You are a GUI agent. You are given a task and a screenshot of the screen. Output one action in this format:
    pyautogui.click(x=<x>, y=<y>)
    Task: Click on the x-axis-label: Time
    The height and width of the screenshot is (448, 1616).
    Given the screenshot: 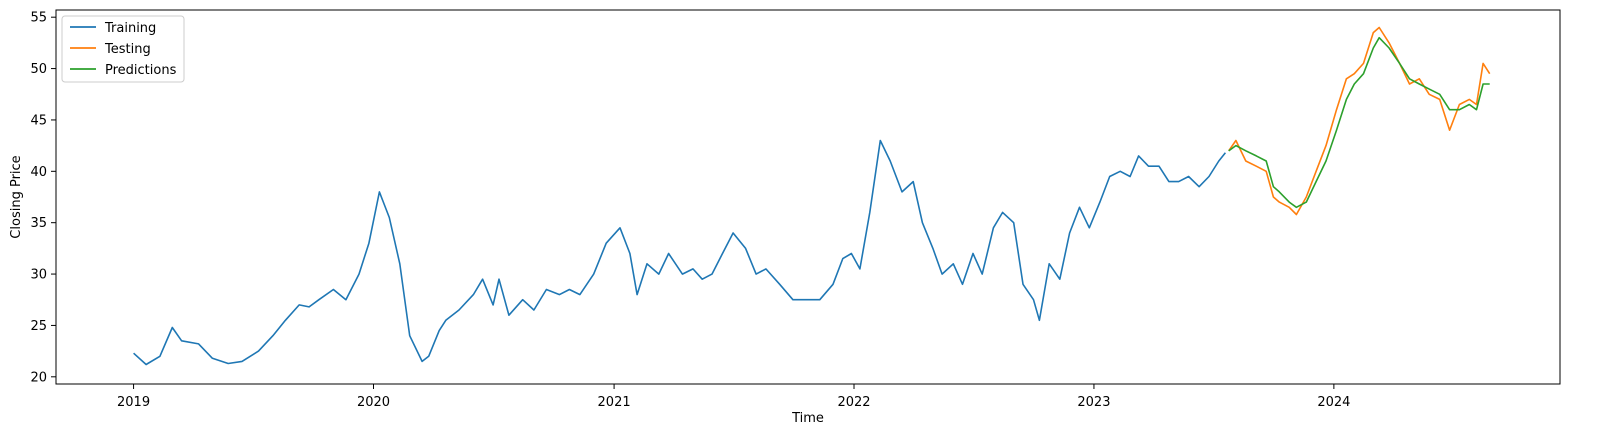 What is the action you would take?
    pyautogui.click(x=807, y=418)
    